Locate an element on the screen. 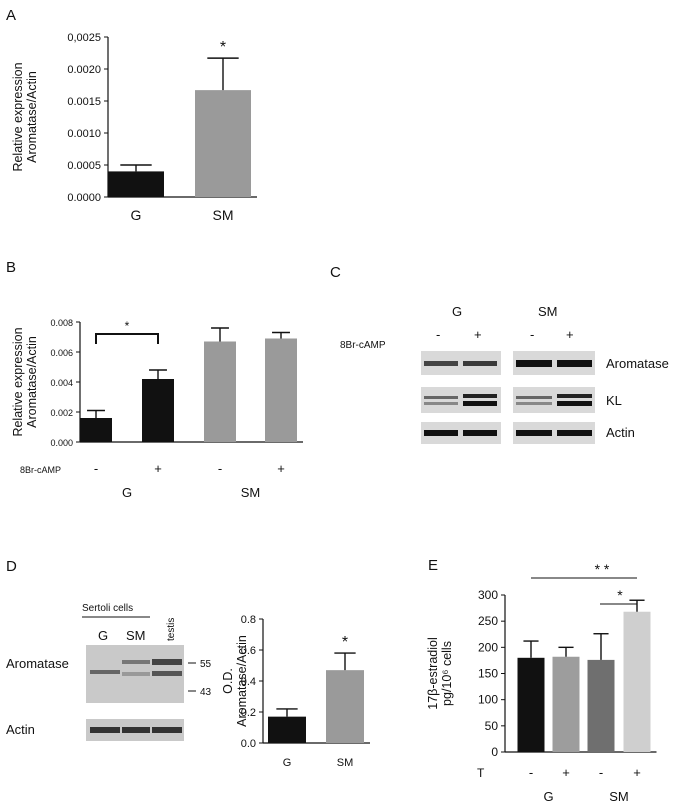 This screenshot has height=808, width=675. y-tick-label: 0.0000 is located at coordinates (84, 198).